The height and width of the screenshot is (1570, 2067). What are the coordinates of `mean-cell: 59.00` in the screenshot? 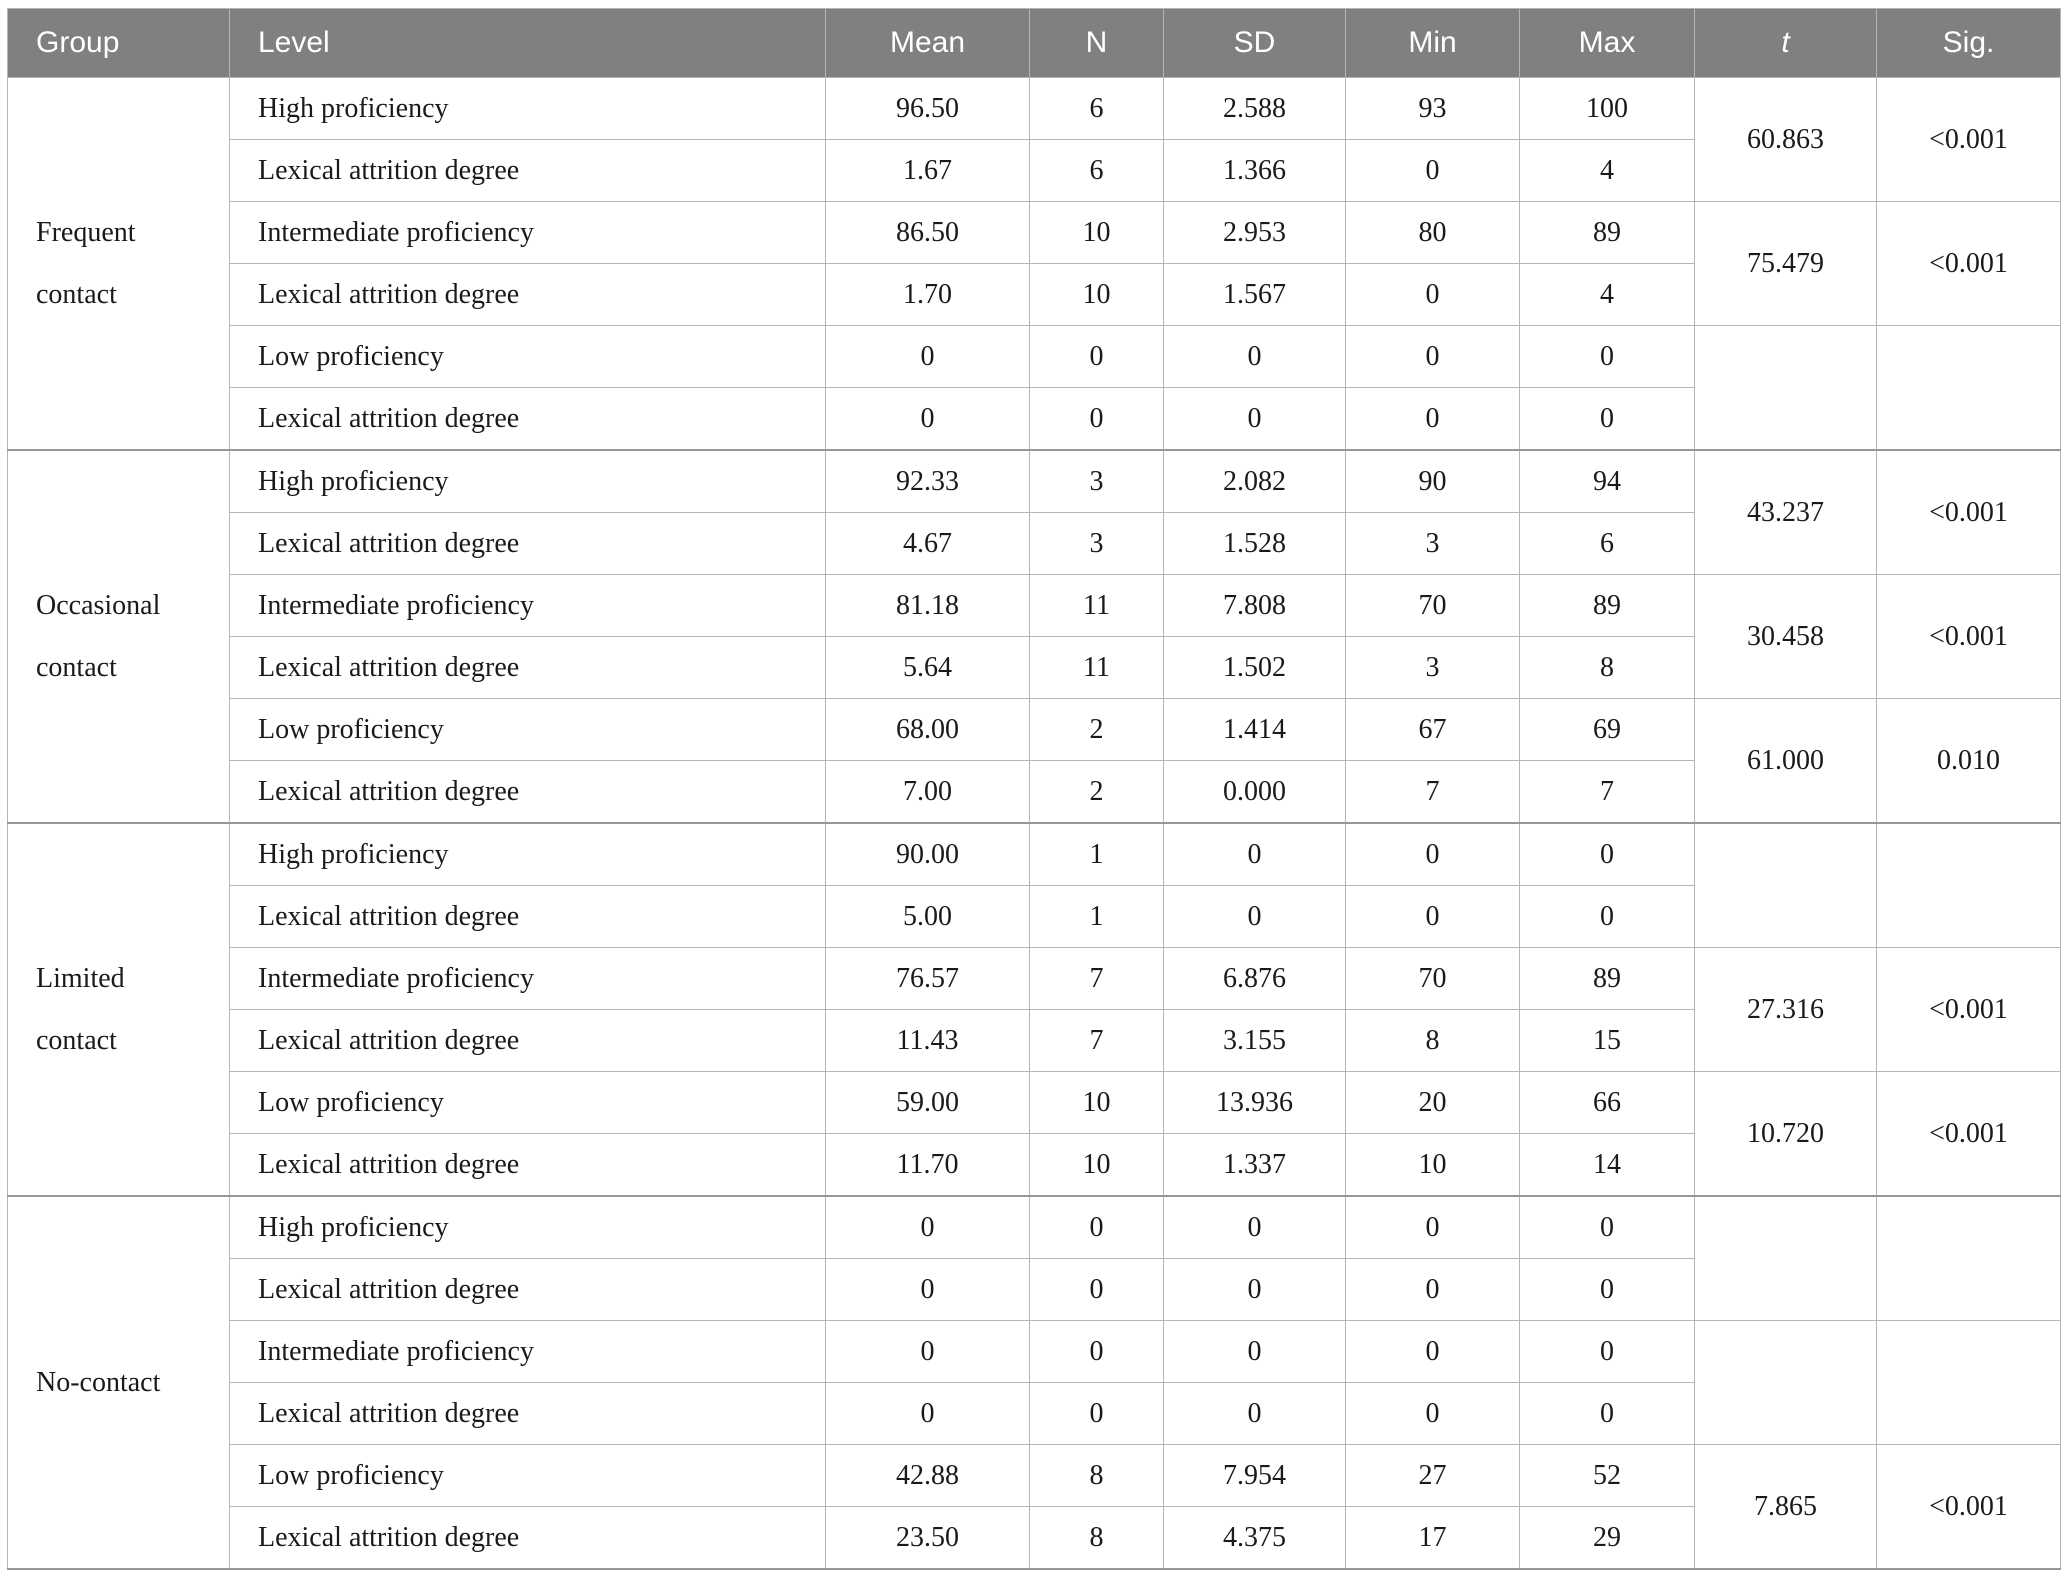 It's located at (927, 1102).